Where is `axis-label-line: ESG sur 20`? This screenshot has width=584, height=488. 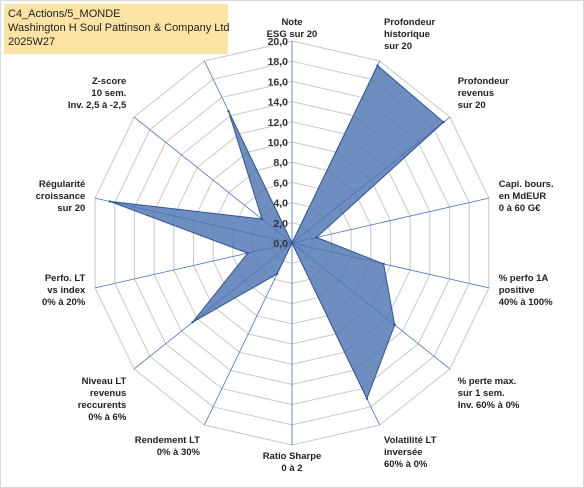
axis-label-line: ESG sur 20 is located at coordinates (292, 34).